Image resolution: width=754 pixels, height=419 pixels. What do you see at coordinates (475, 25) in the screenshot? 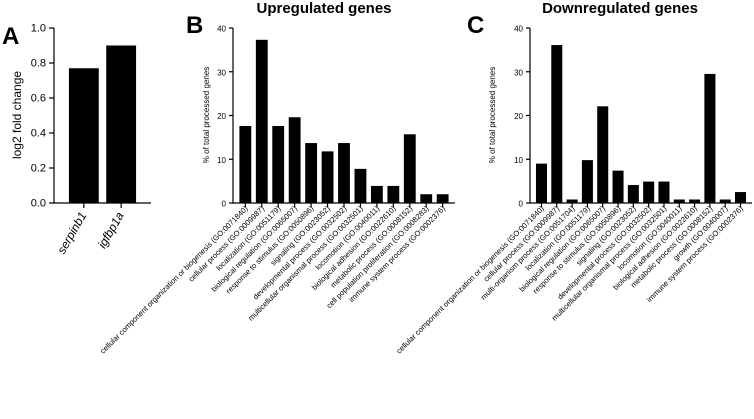
I see `panel-c-letter: C` at bounding box center [475, 25].